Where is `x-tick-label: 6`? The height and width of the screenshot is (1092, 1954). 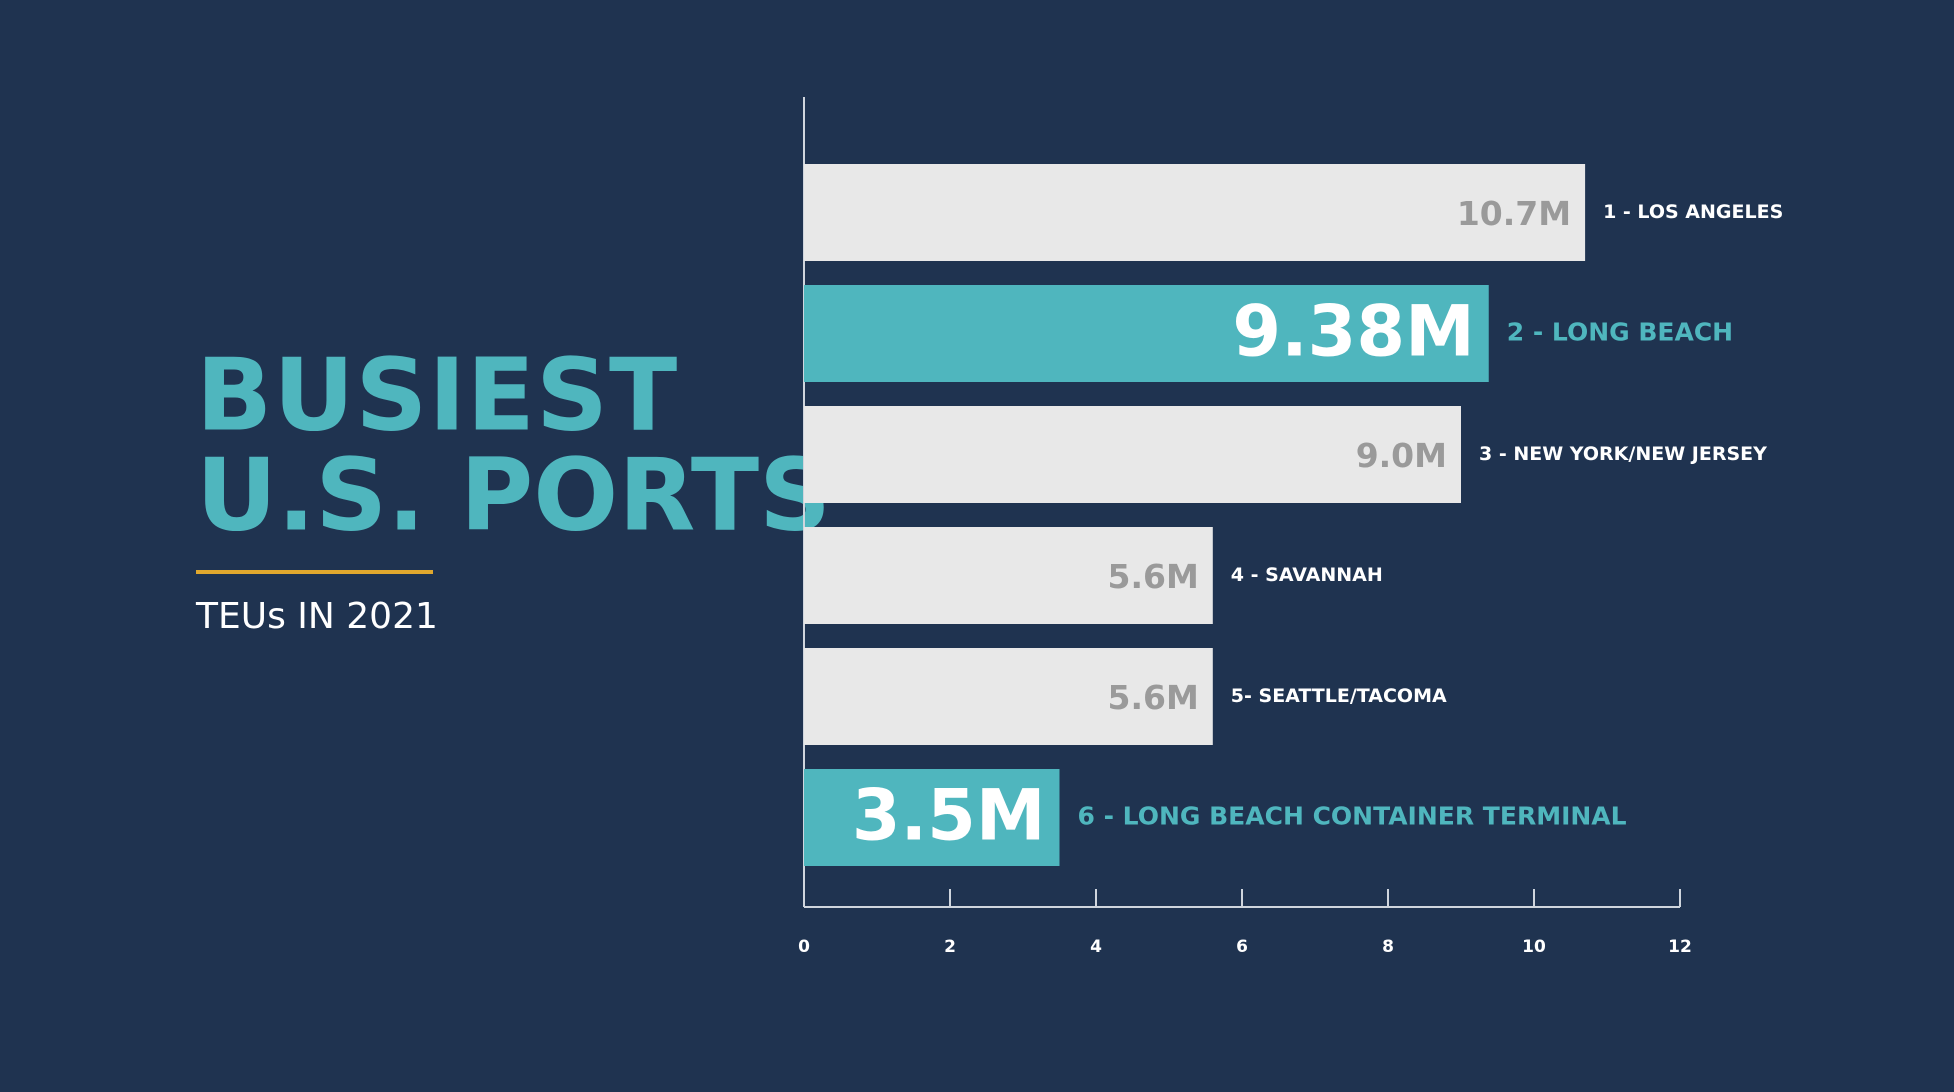 x-tick-label: 6 is located at coordinates (1242, 947).